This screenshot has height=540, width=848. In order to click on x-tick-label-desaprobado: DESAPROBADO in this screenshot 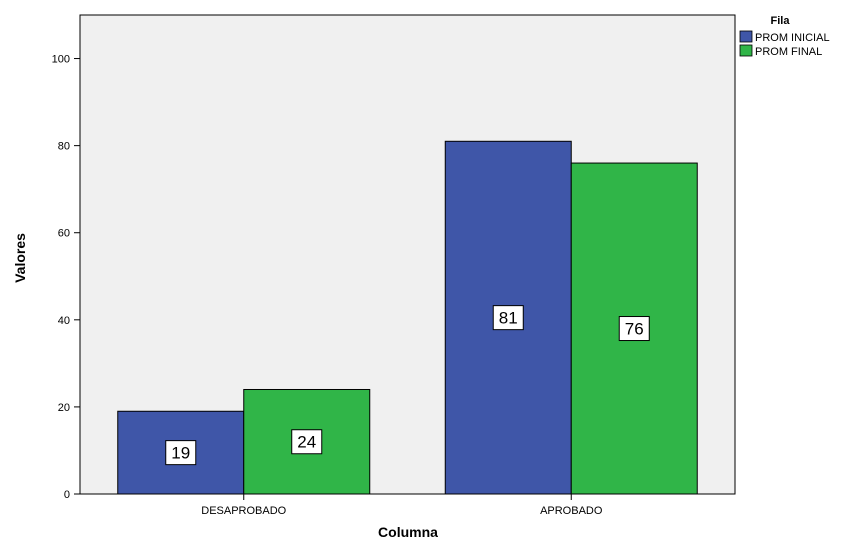, I will do `click(243, 511)`.